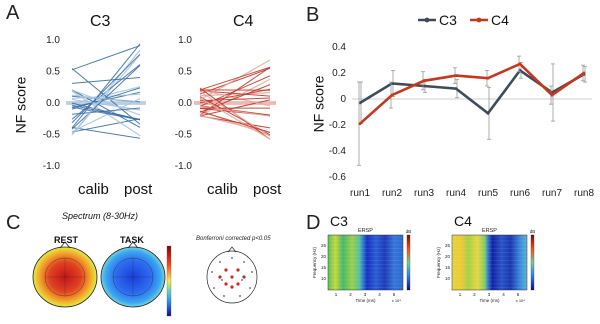 The height and width of the screenshot is (324, 600). Describe the element at coordinates (324, 267) in the screenshot. I see `ersp-ytick: 15` at that location.